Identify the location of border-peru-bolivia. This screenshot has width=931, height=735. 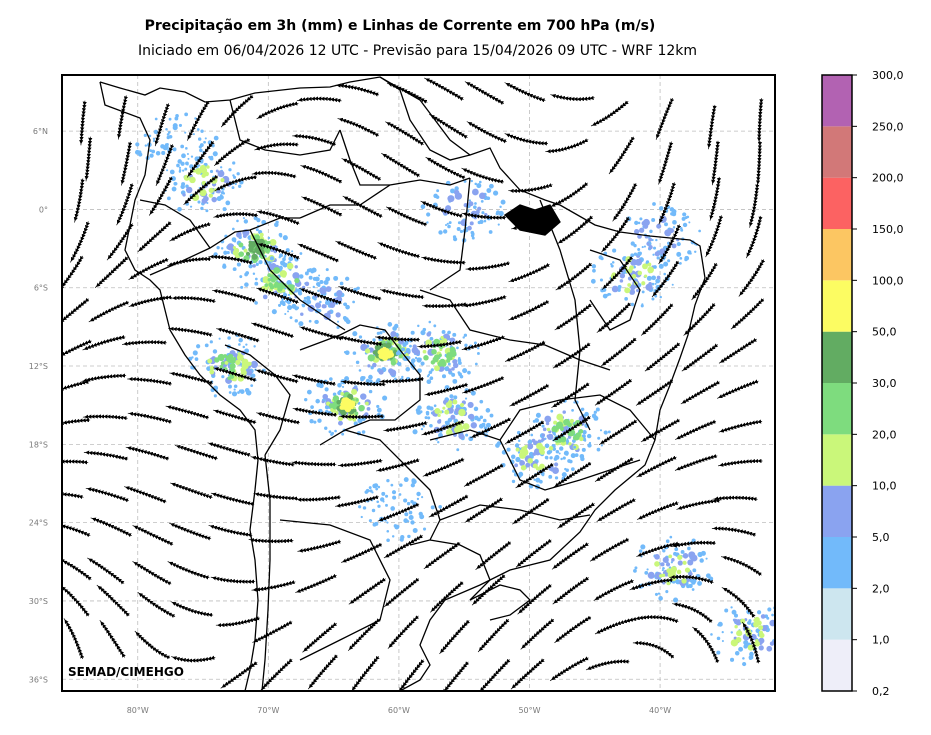
(257, 400).